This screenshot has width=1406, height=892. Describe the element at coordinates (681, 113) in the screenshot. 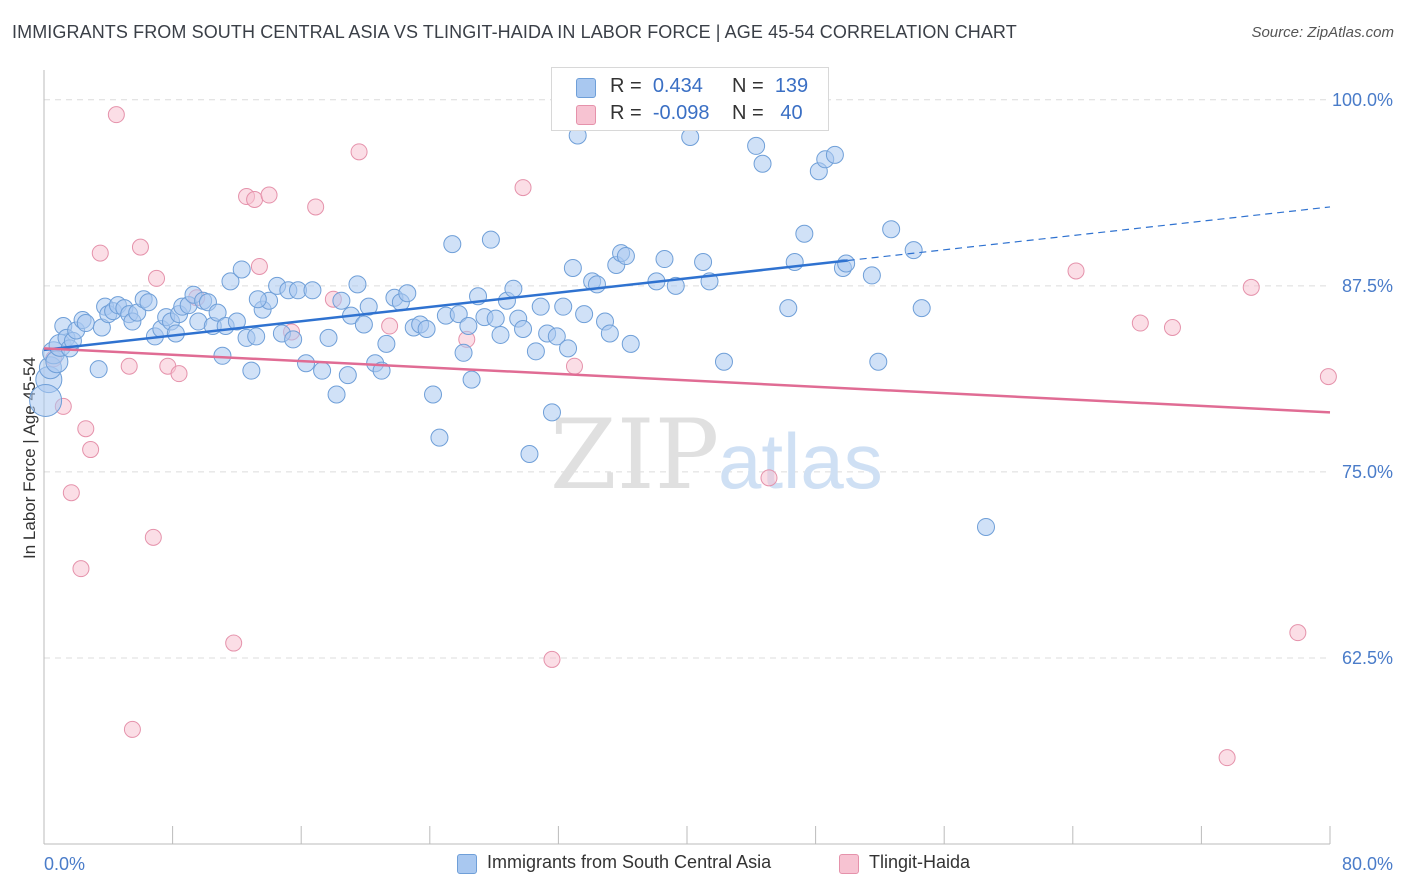

I see `r-value: -0.098` at that location.